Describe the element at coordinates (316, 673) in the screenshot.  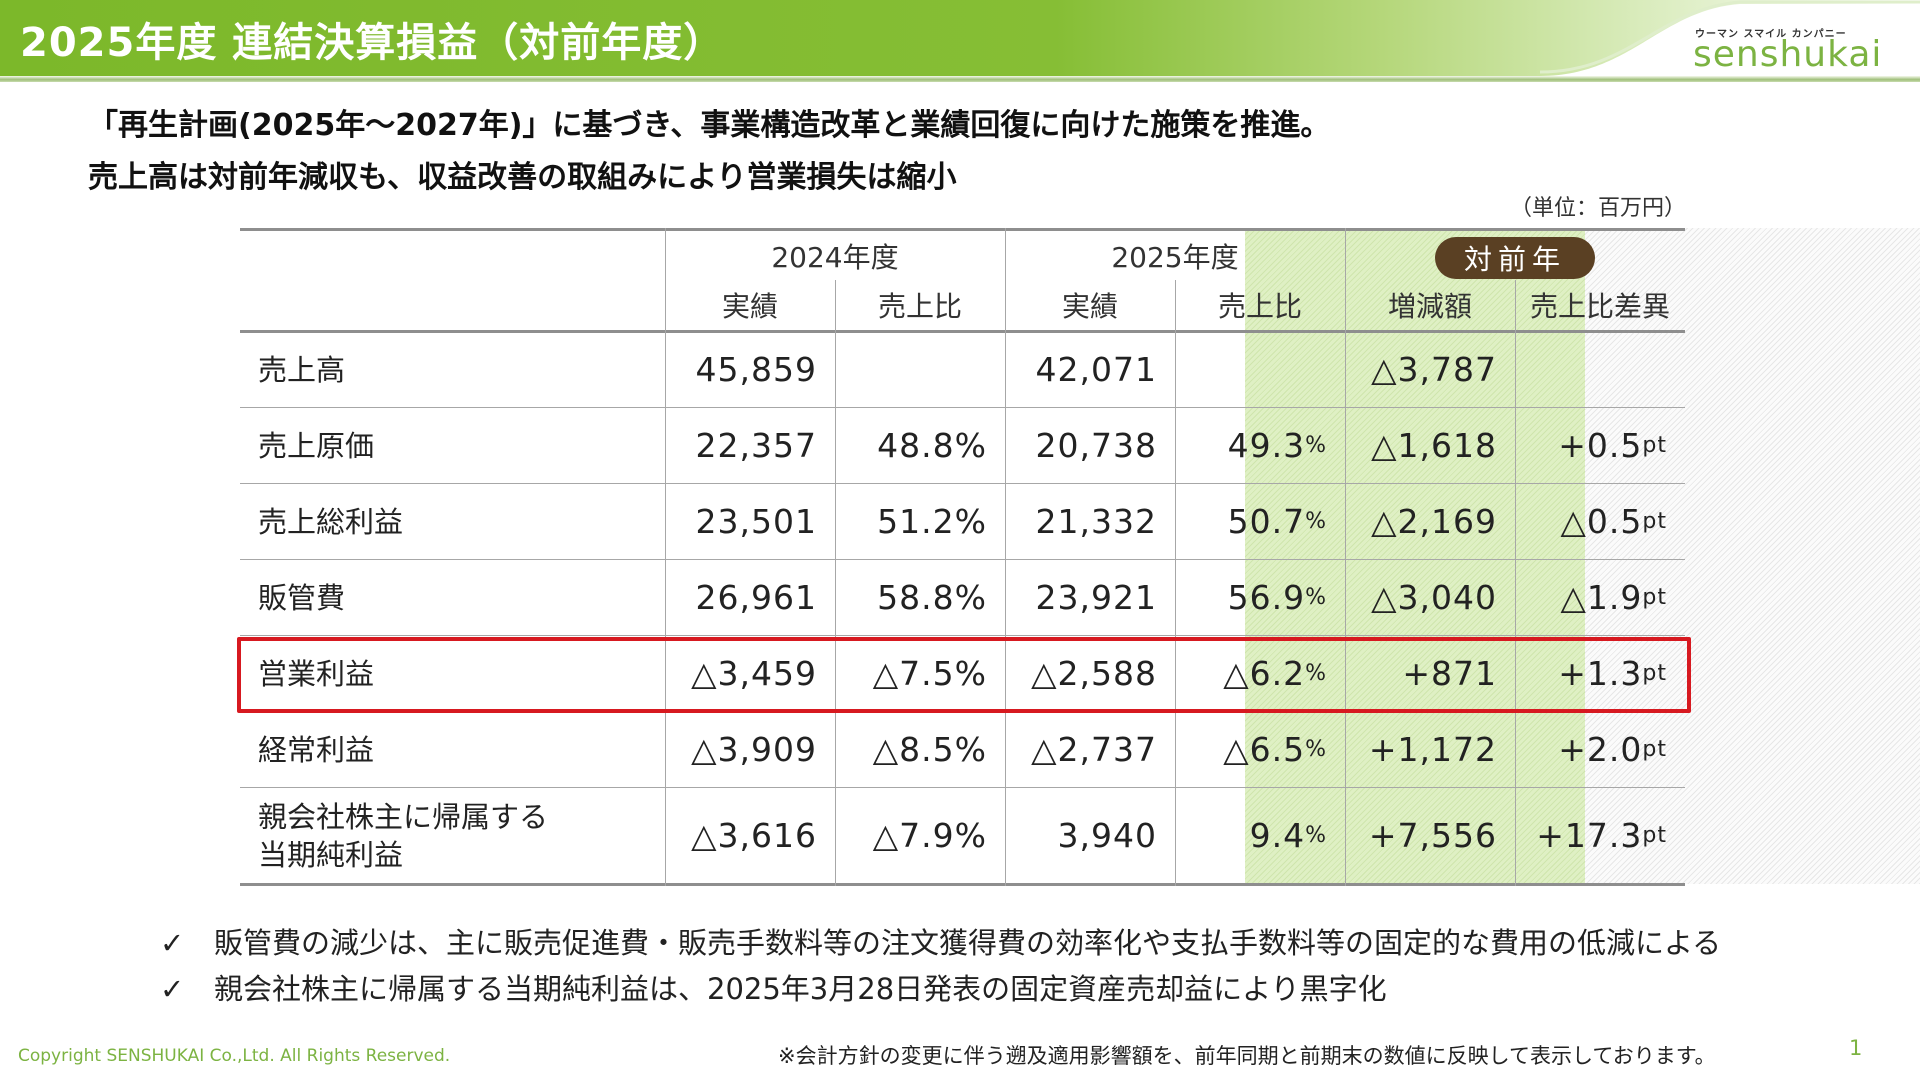
I see `row-label-operating-income: 営業利益` at that location.